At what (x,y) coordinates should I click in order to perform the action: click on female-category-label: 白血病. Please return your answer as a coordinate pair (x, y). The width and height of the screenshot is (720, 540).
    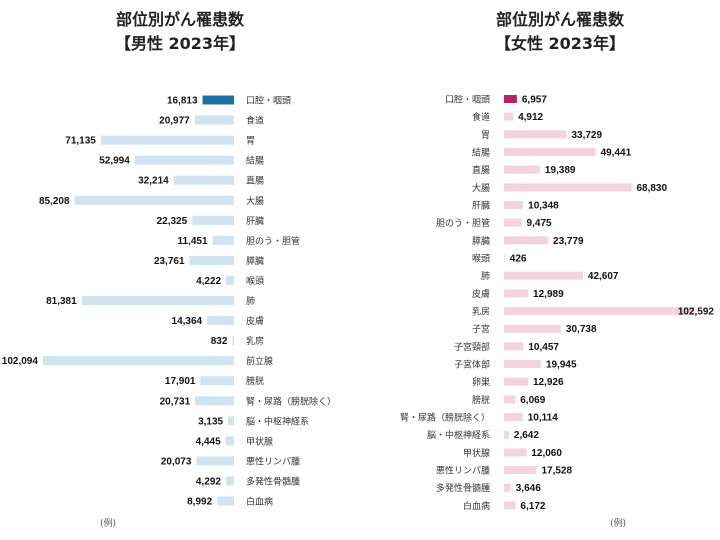
    Looking at the image, I should click on (476, 506).